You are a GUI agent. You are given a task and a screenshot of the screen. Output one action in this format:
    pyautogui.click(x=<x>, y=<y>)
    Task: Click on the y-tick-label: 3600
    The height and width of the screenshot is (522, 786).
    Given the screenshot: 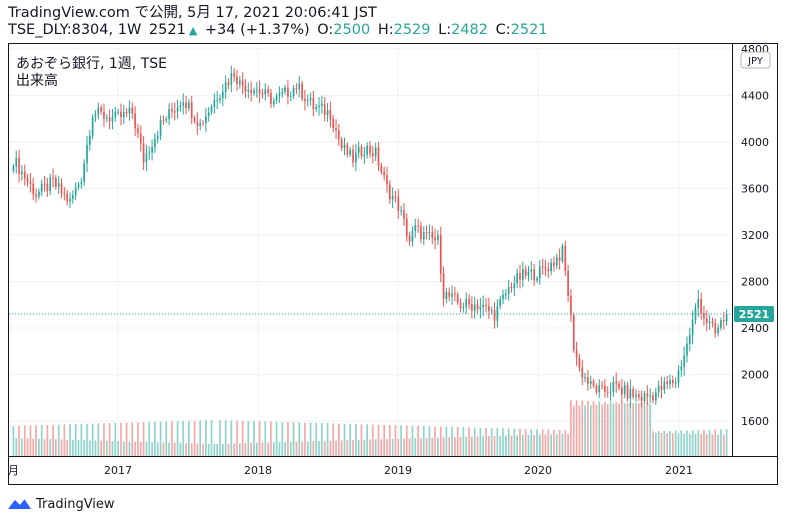 What is the action you would take?
    pyautogui.click(x=755, y=188)
    